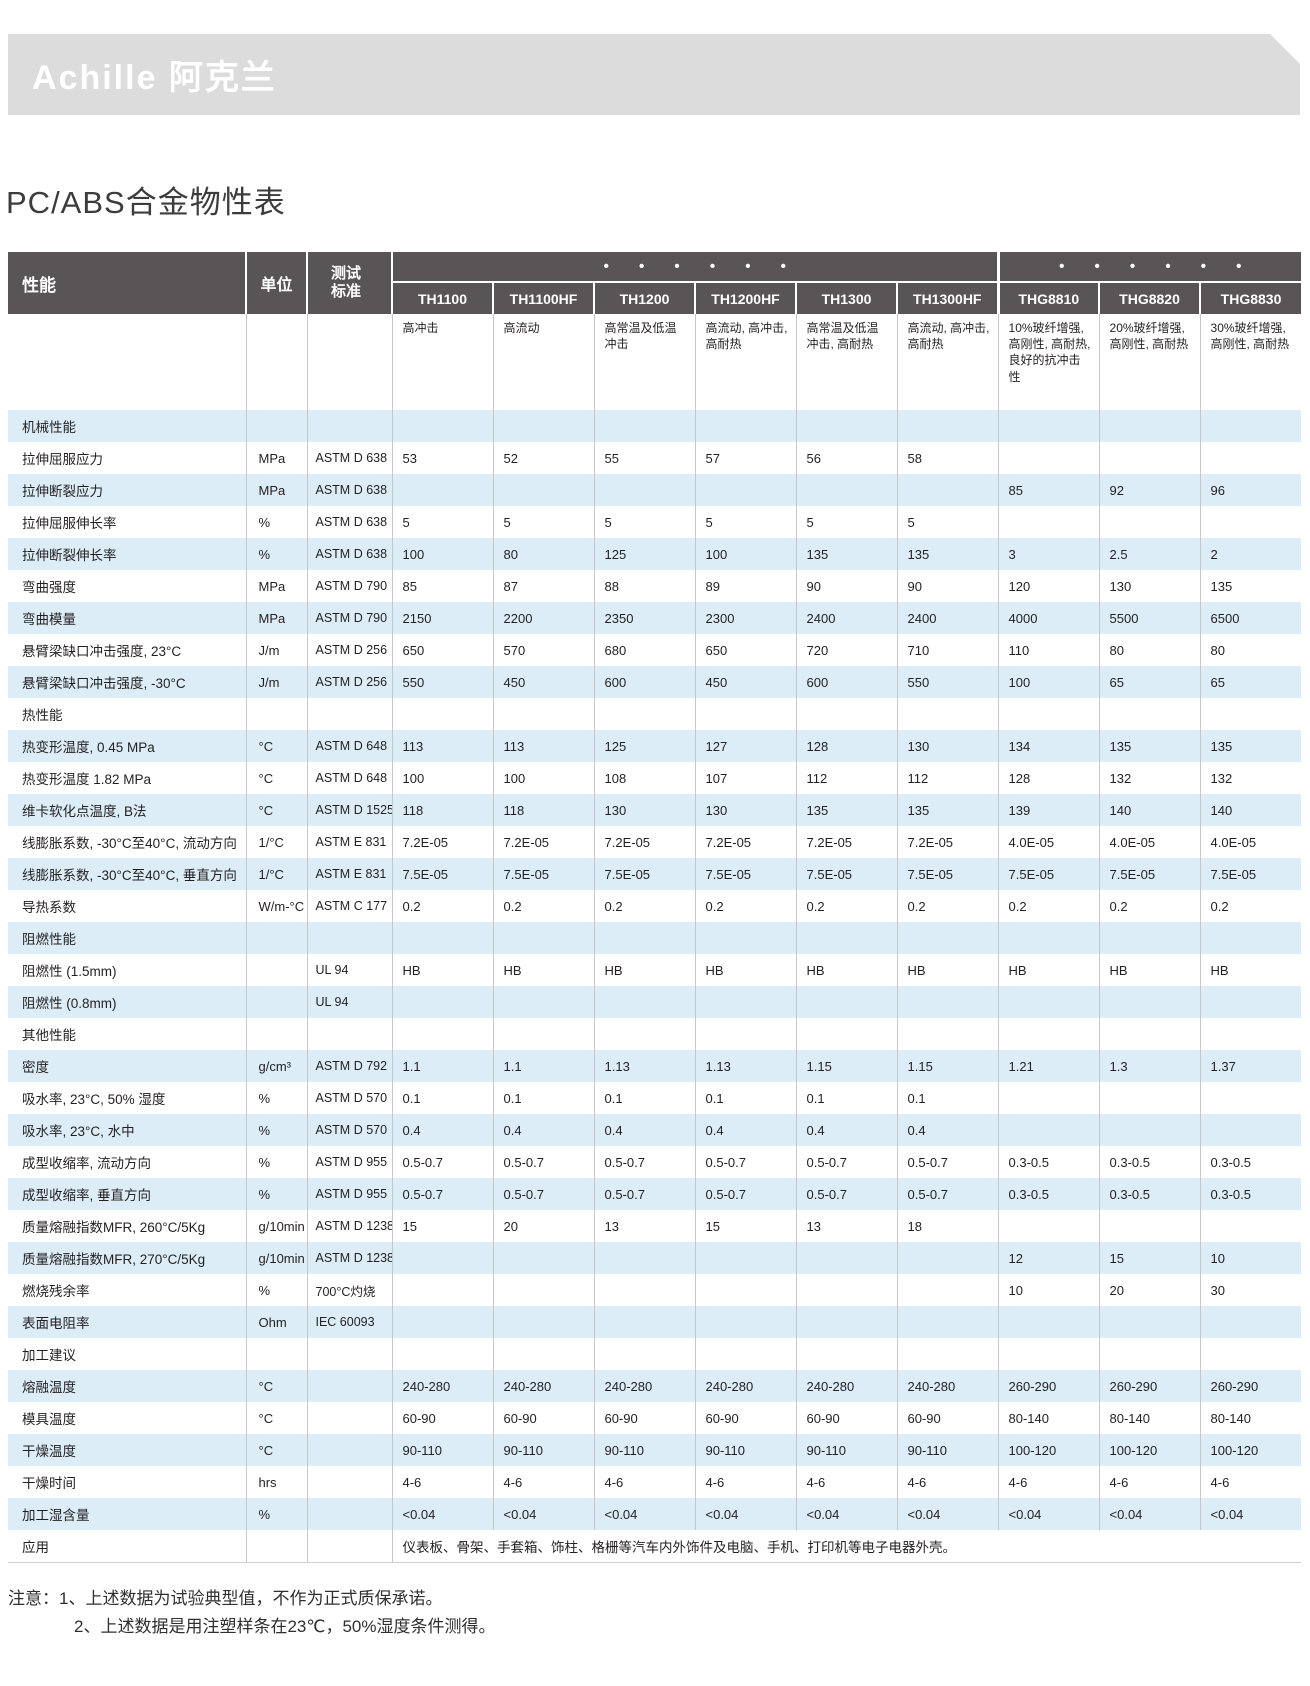 This screenshot has width=1310, height=1686. I want to click on row-label: 应用, so click(127, 1546).